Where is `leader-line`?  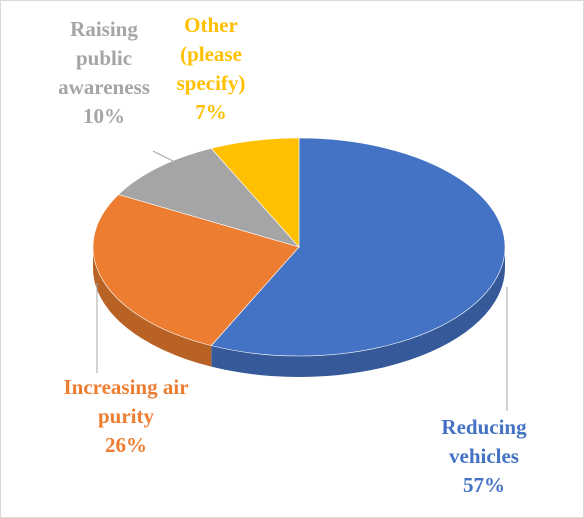
leader-line is located at coordinates (163, 156).